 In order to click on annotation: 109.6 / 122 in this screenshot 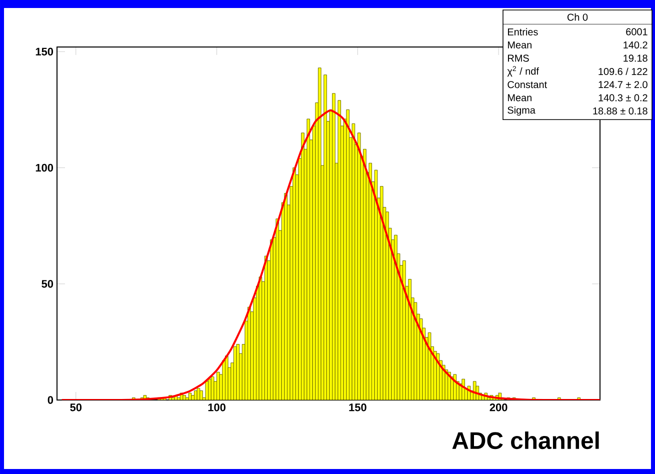, I will do `click(623, 72)`.